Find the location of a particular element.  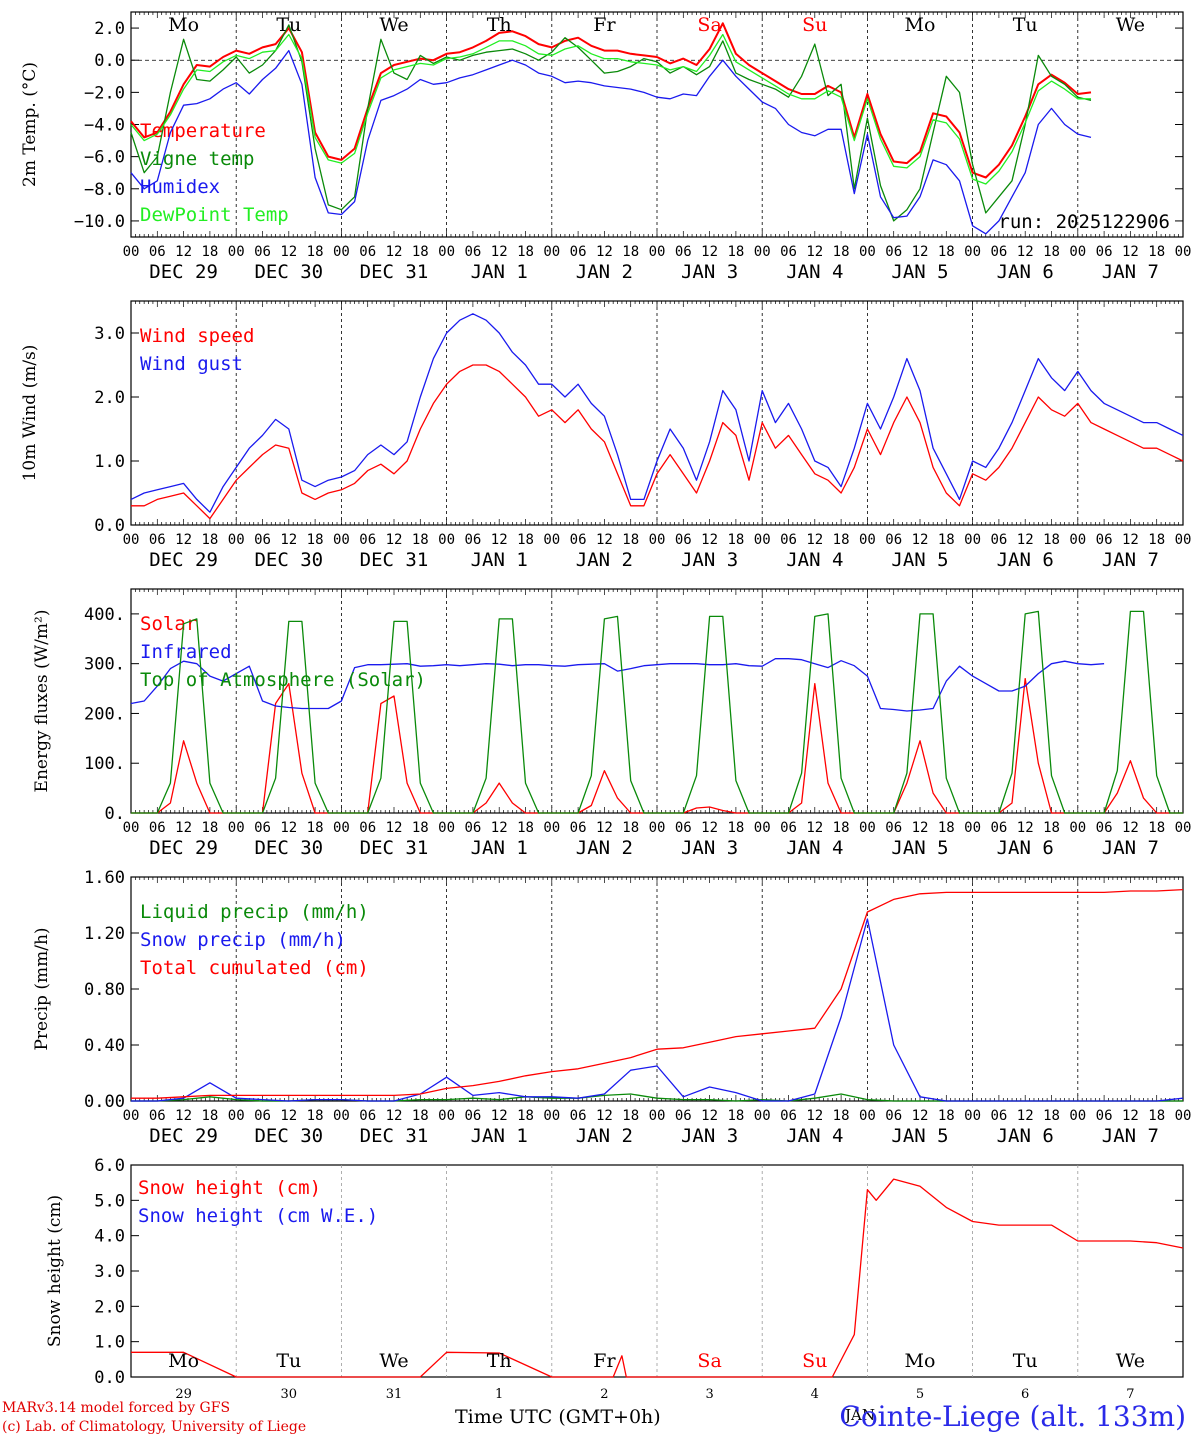

y-tick-label: 1.60 is located at coordinates (104, 878).